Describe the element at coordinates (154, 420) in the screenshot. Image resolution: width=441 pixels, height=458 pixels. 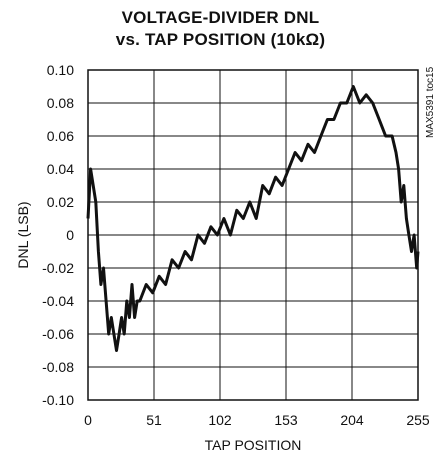
I see `x-tick-label: 51` at that location.